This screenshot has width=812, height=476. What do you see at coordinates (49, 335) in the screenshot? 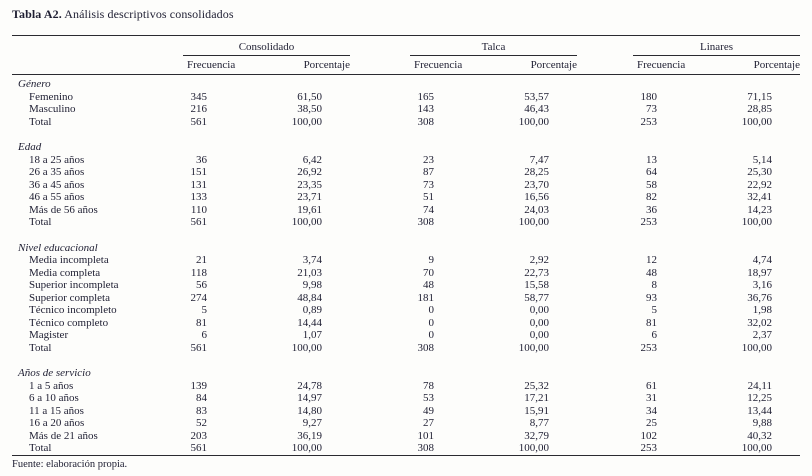
I see `row-label: Magister` at bounding box center [49, 335].